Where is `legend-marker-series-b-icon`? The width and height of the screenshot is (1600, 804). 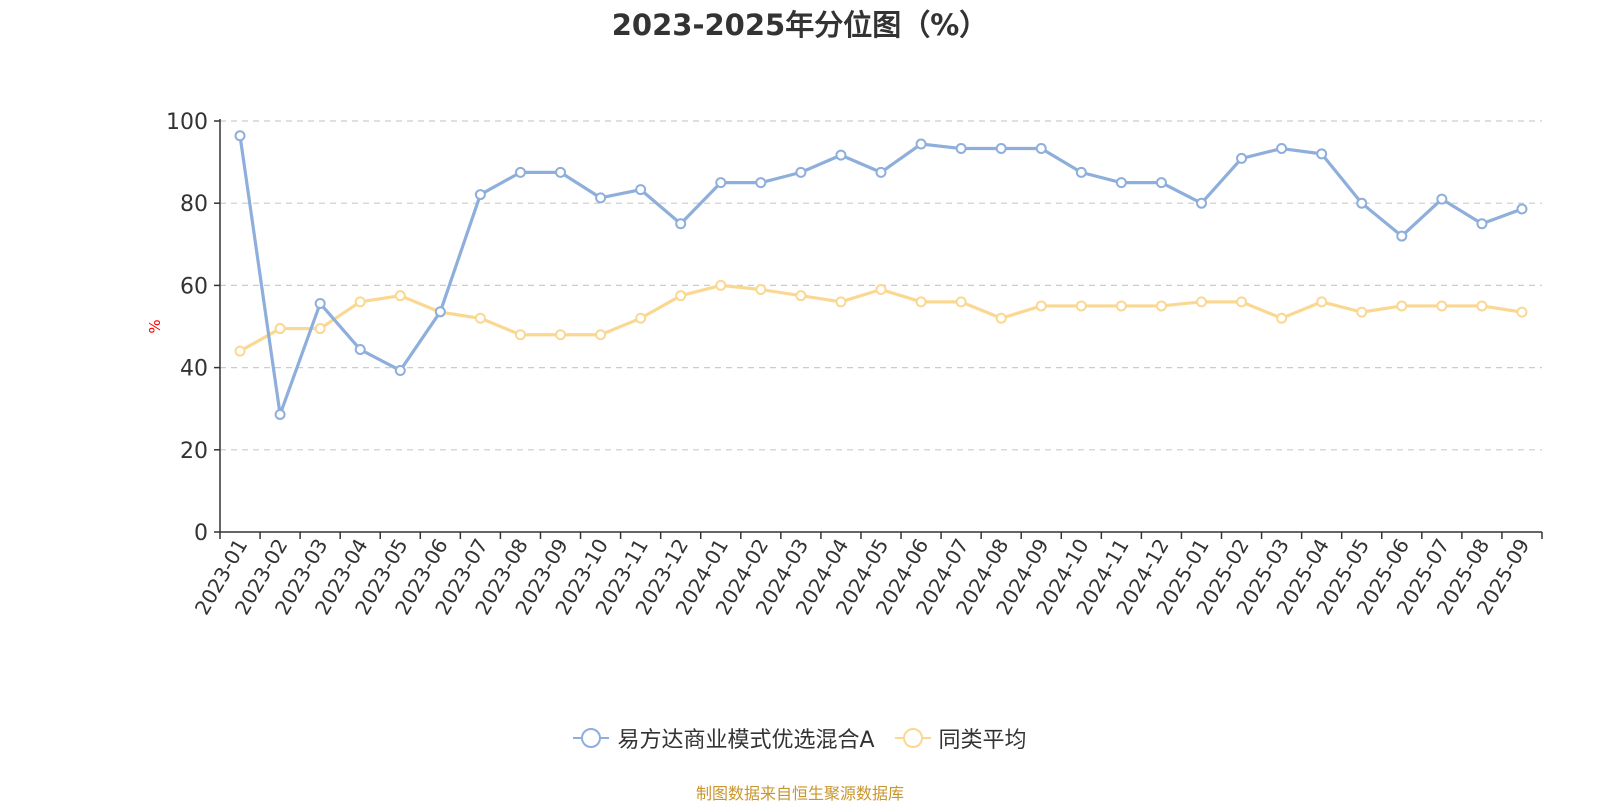
legend-marker-series-b-icon is located at coordinates (912, 738).